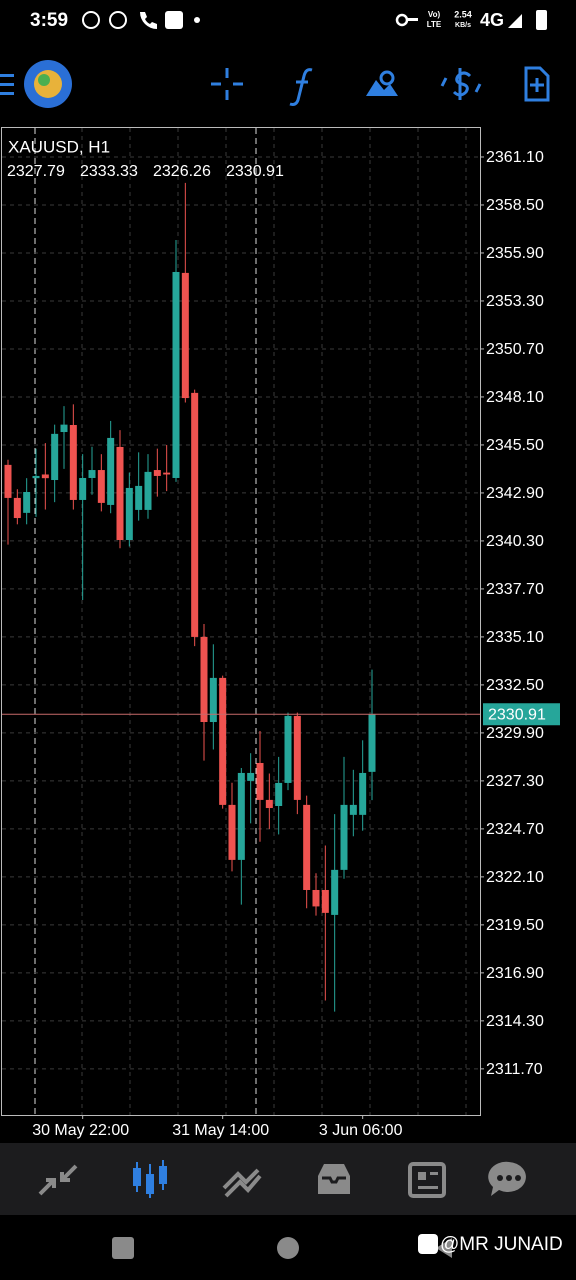 Image resolution: width=576 pixels, height=1280 pixels. Describe the element at coordinates (242, 1183) in the screenshot. I see `trade-tab` at that location.